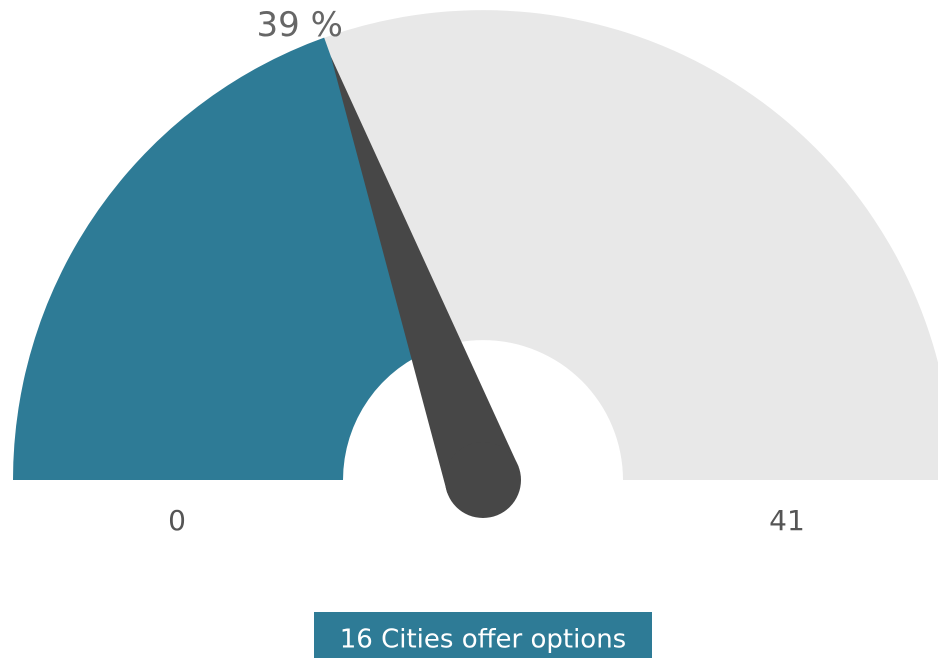 Image resolution: width=938 pixels, height=658 pixels. Describe the element at coordinates (483, 480) in the screenshot. I see `needle-hub` at that location.